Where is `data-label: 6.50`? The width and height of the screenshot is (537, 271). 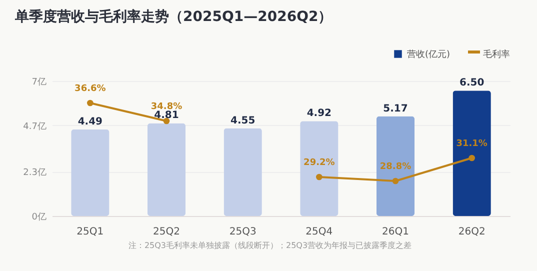
data-label: 6.50 is located at coordinates (471, 83).